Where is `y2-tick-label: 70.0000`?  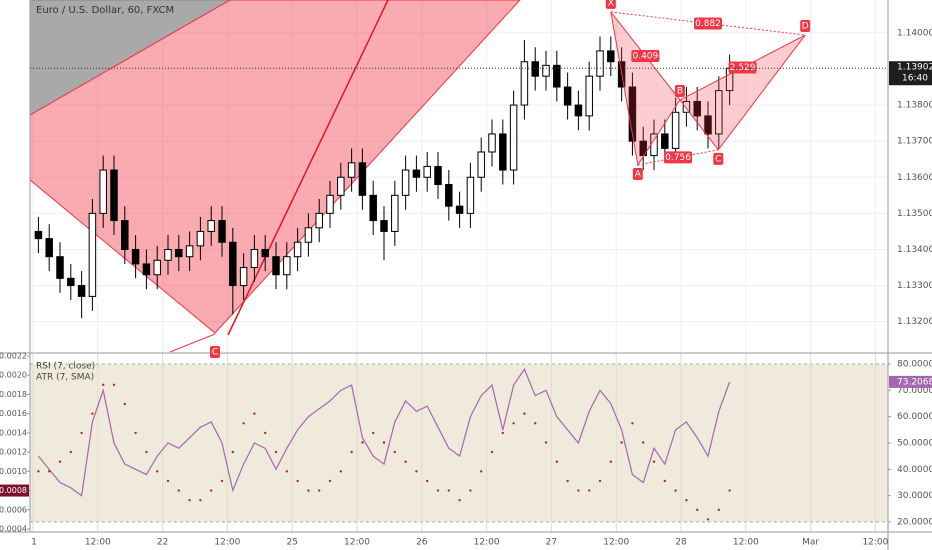
y2-tick-label: 70.0000 is located at coordinates (914, 391).